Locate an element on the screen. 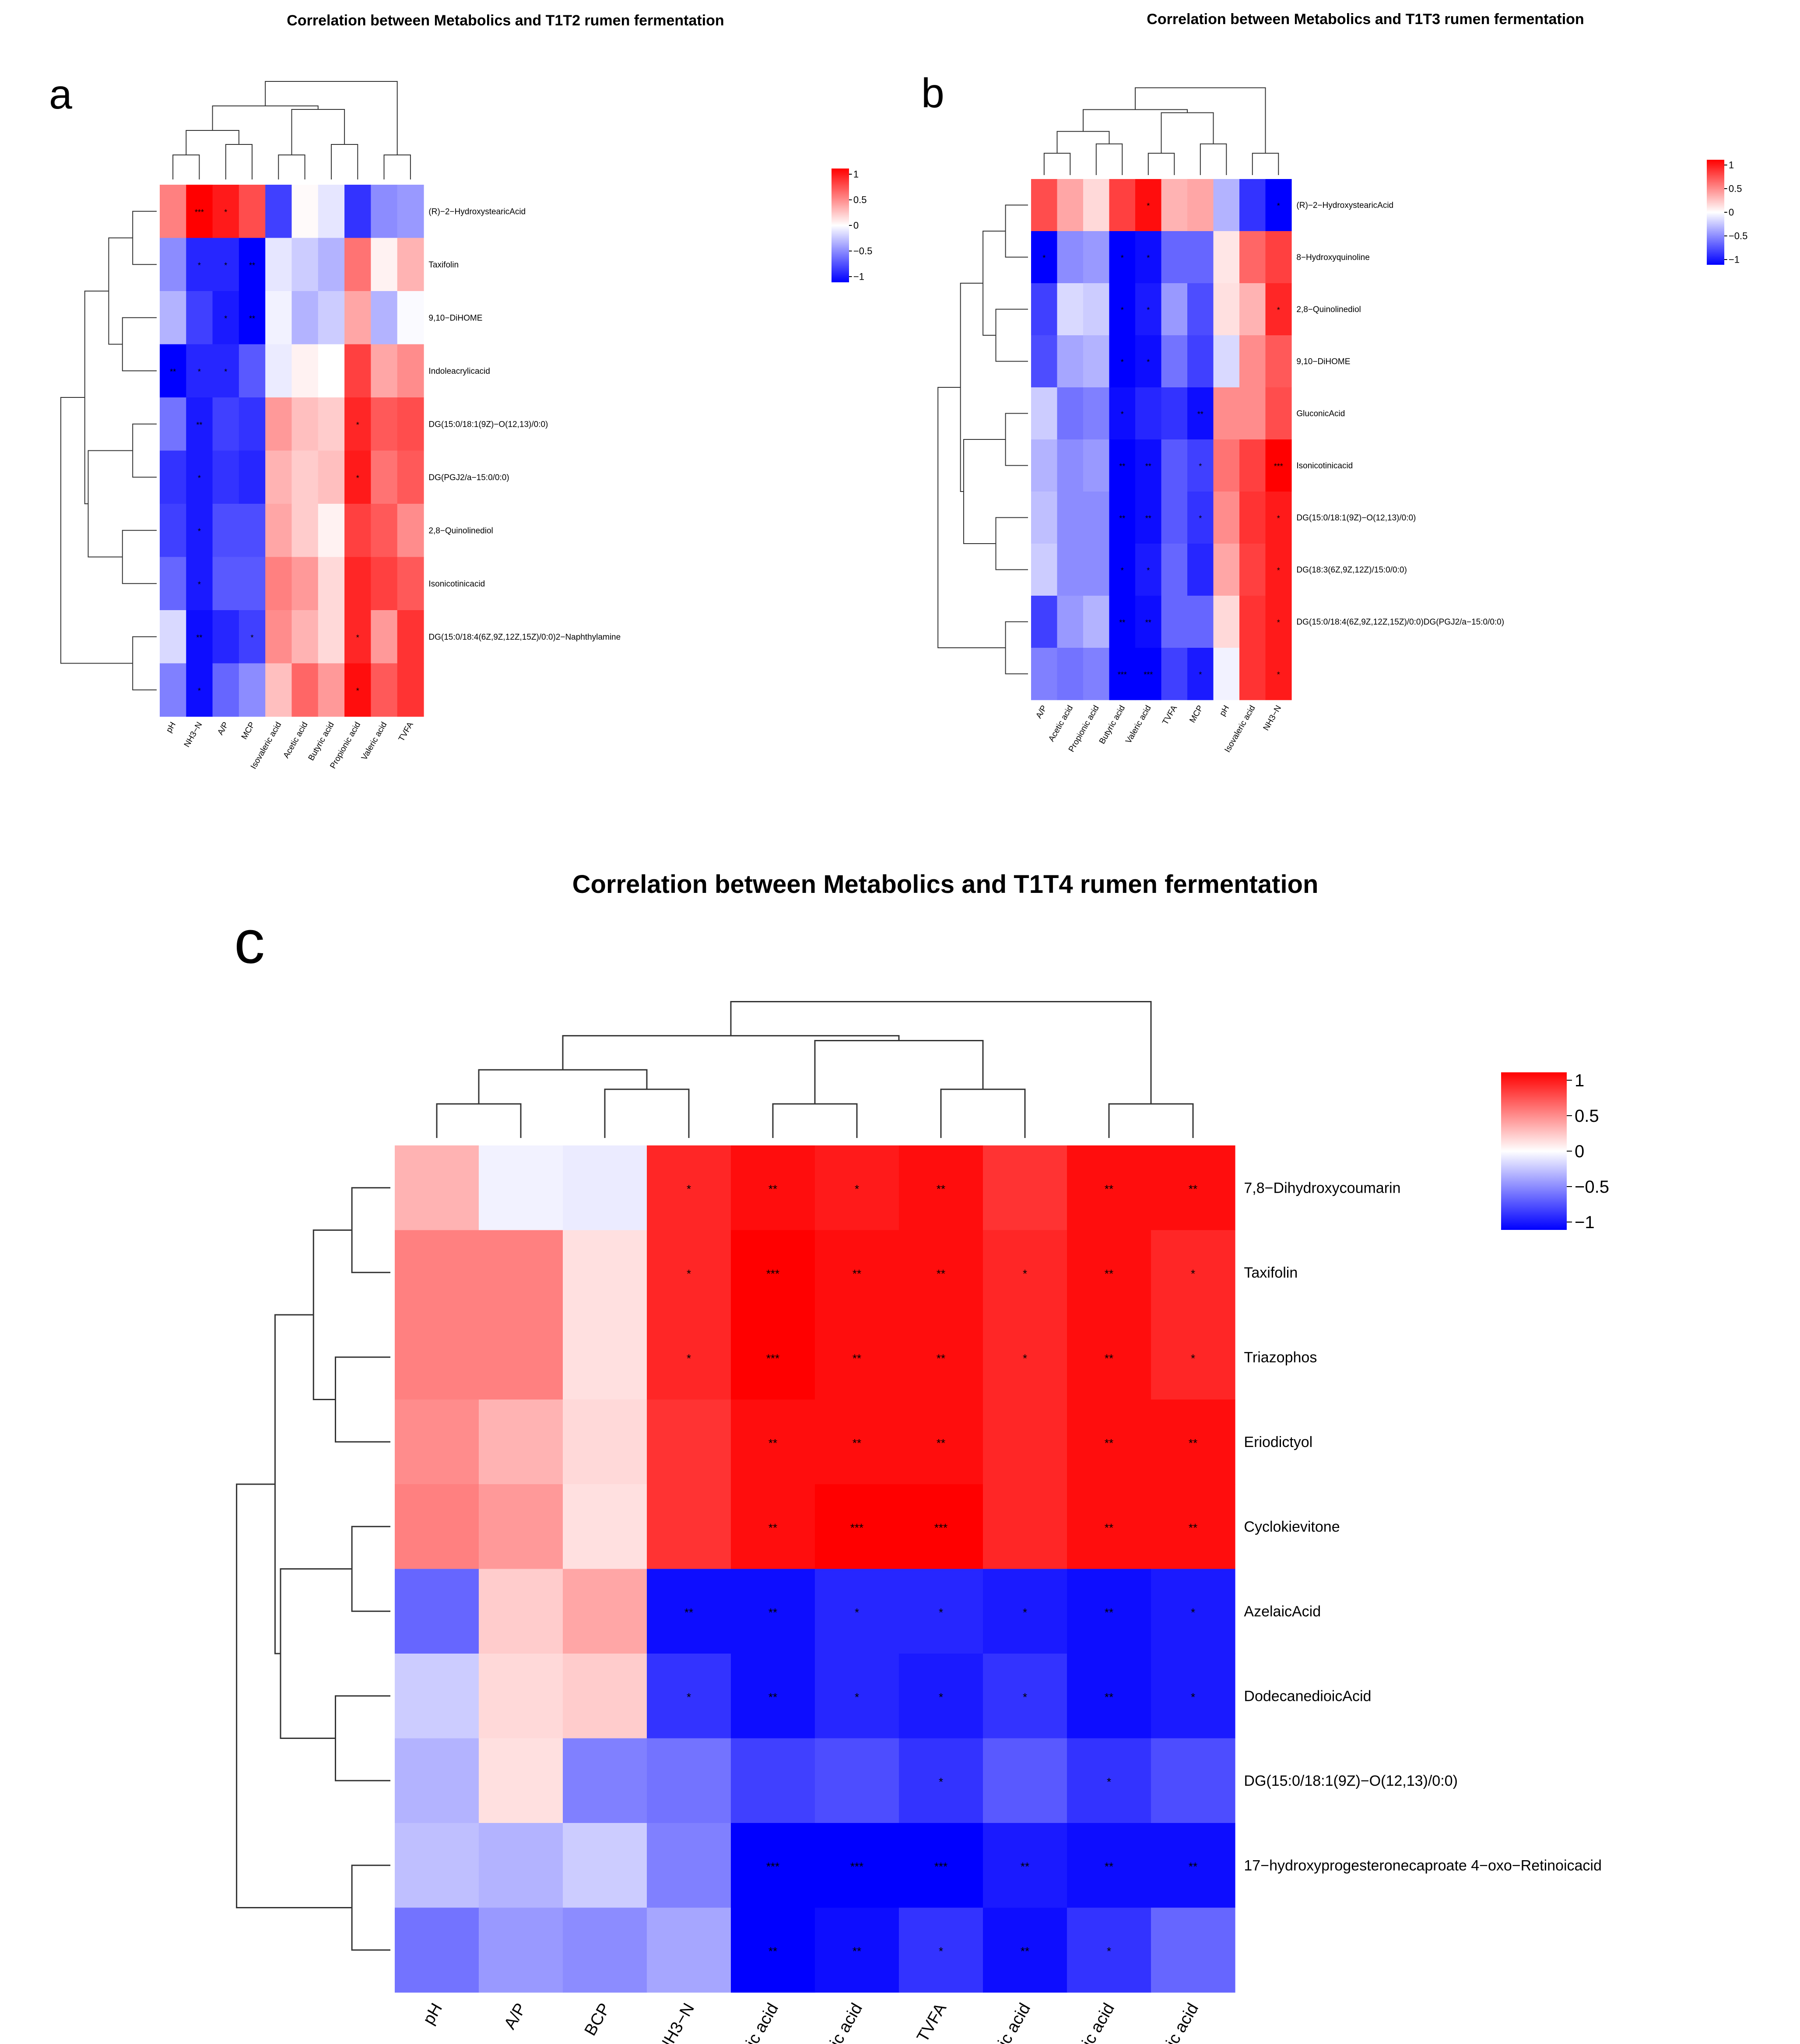 The image size is (1800, 2044). row-dendrogram is located at coordinates (313, 1569).